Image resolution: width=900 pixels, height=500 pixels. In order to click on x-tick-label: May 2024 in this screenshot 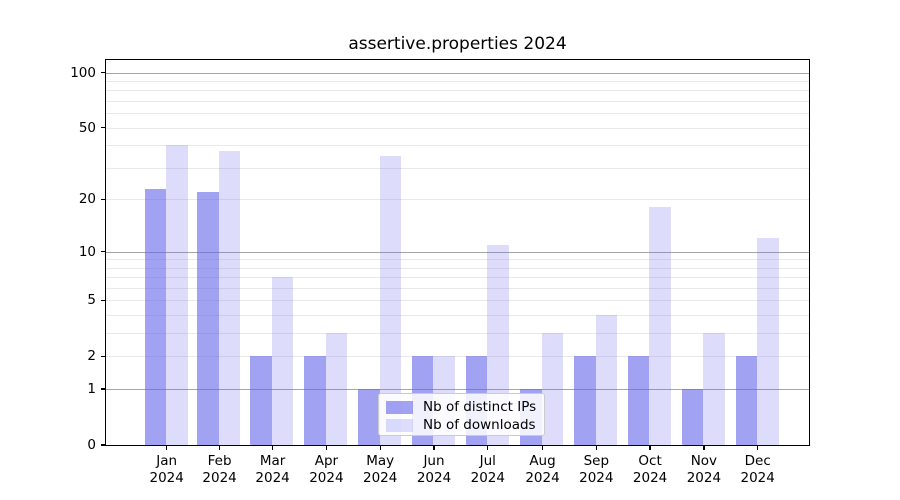, I will do `click(380, 470)`.